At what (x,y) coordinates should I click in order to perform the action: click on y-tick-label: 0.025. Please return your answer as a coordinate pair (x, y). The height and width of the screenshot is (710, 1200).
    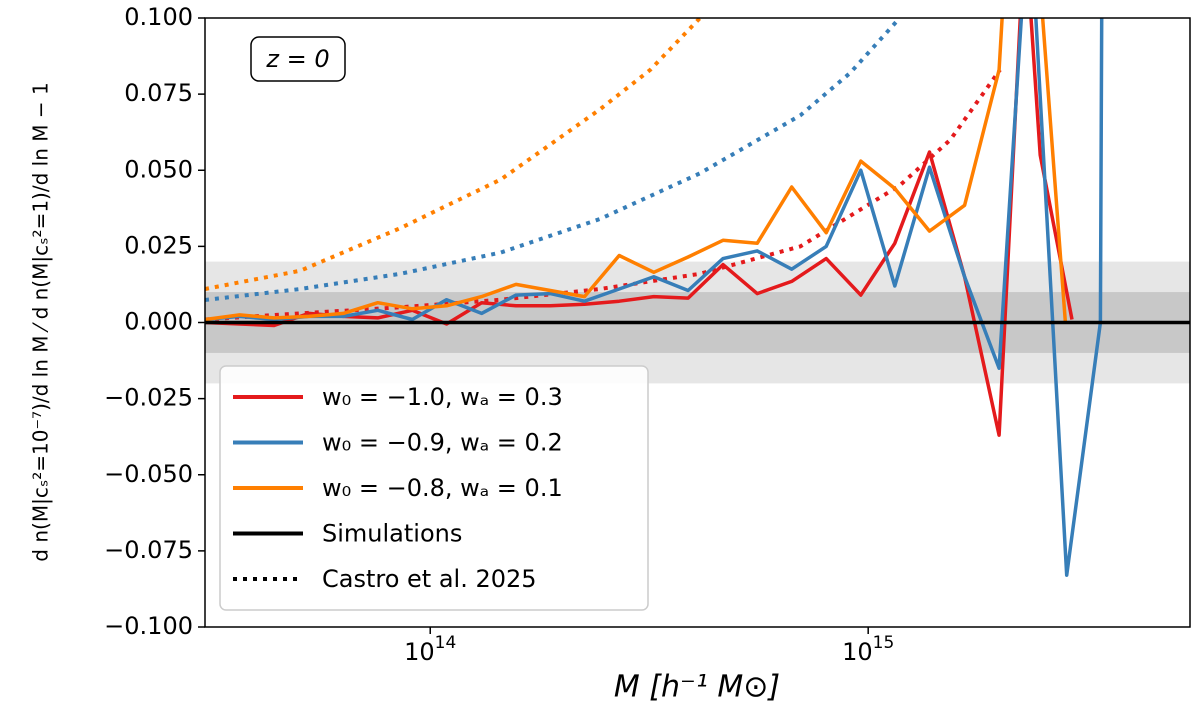
    Looking at the image, I should click on (158, 245).